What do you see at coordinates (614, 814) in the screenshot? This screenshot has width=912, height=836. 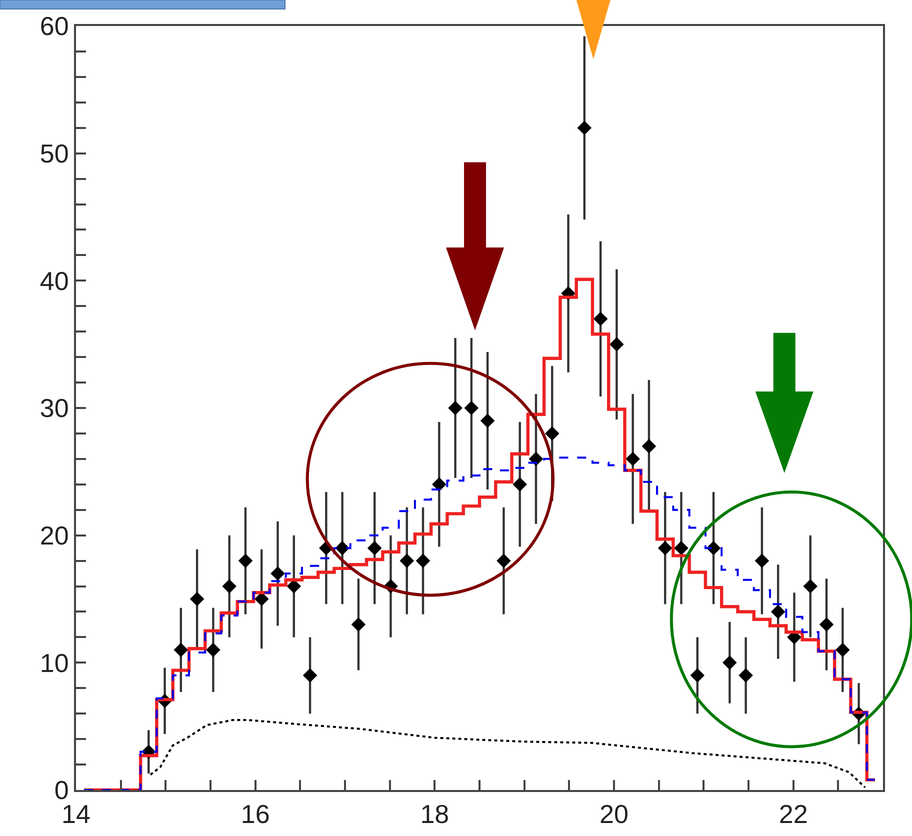 I see `x-tick-label: 20` at bounding box center [614, 814].